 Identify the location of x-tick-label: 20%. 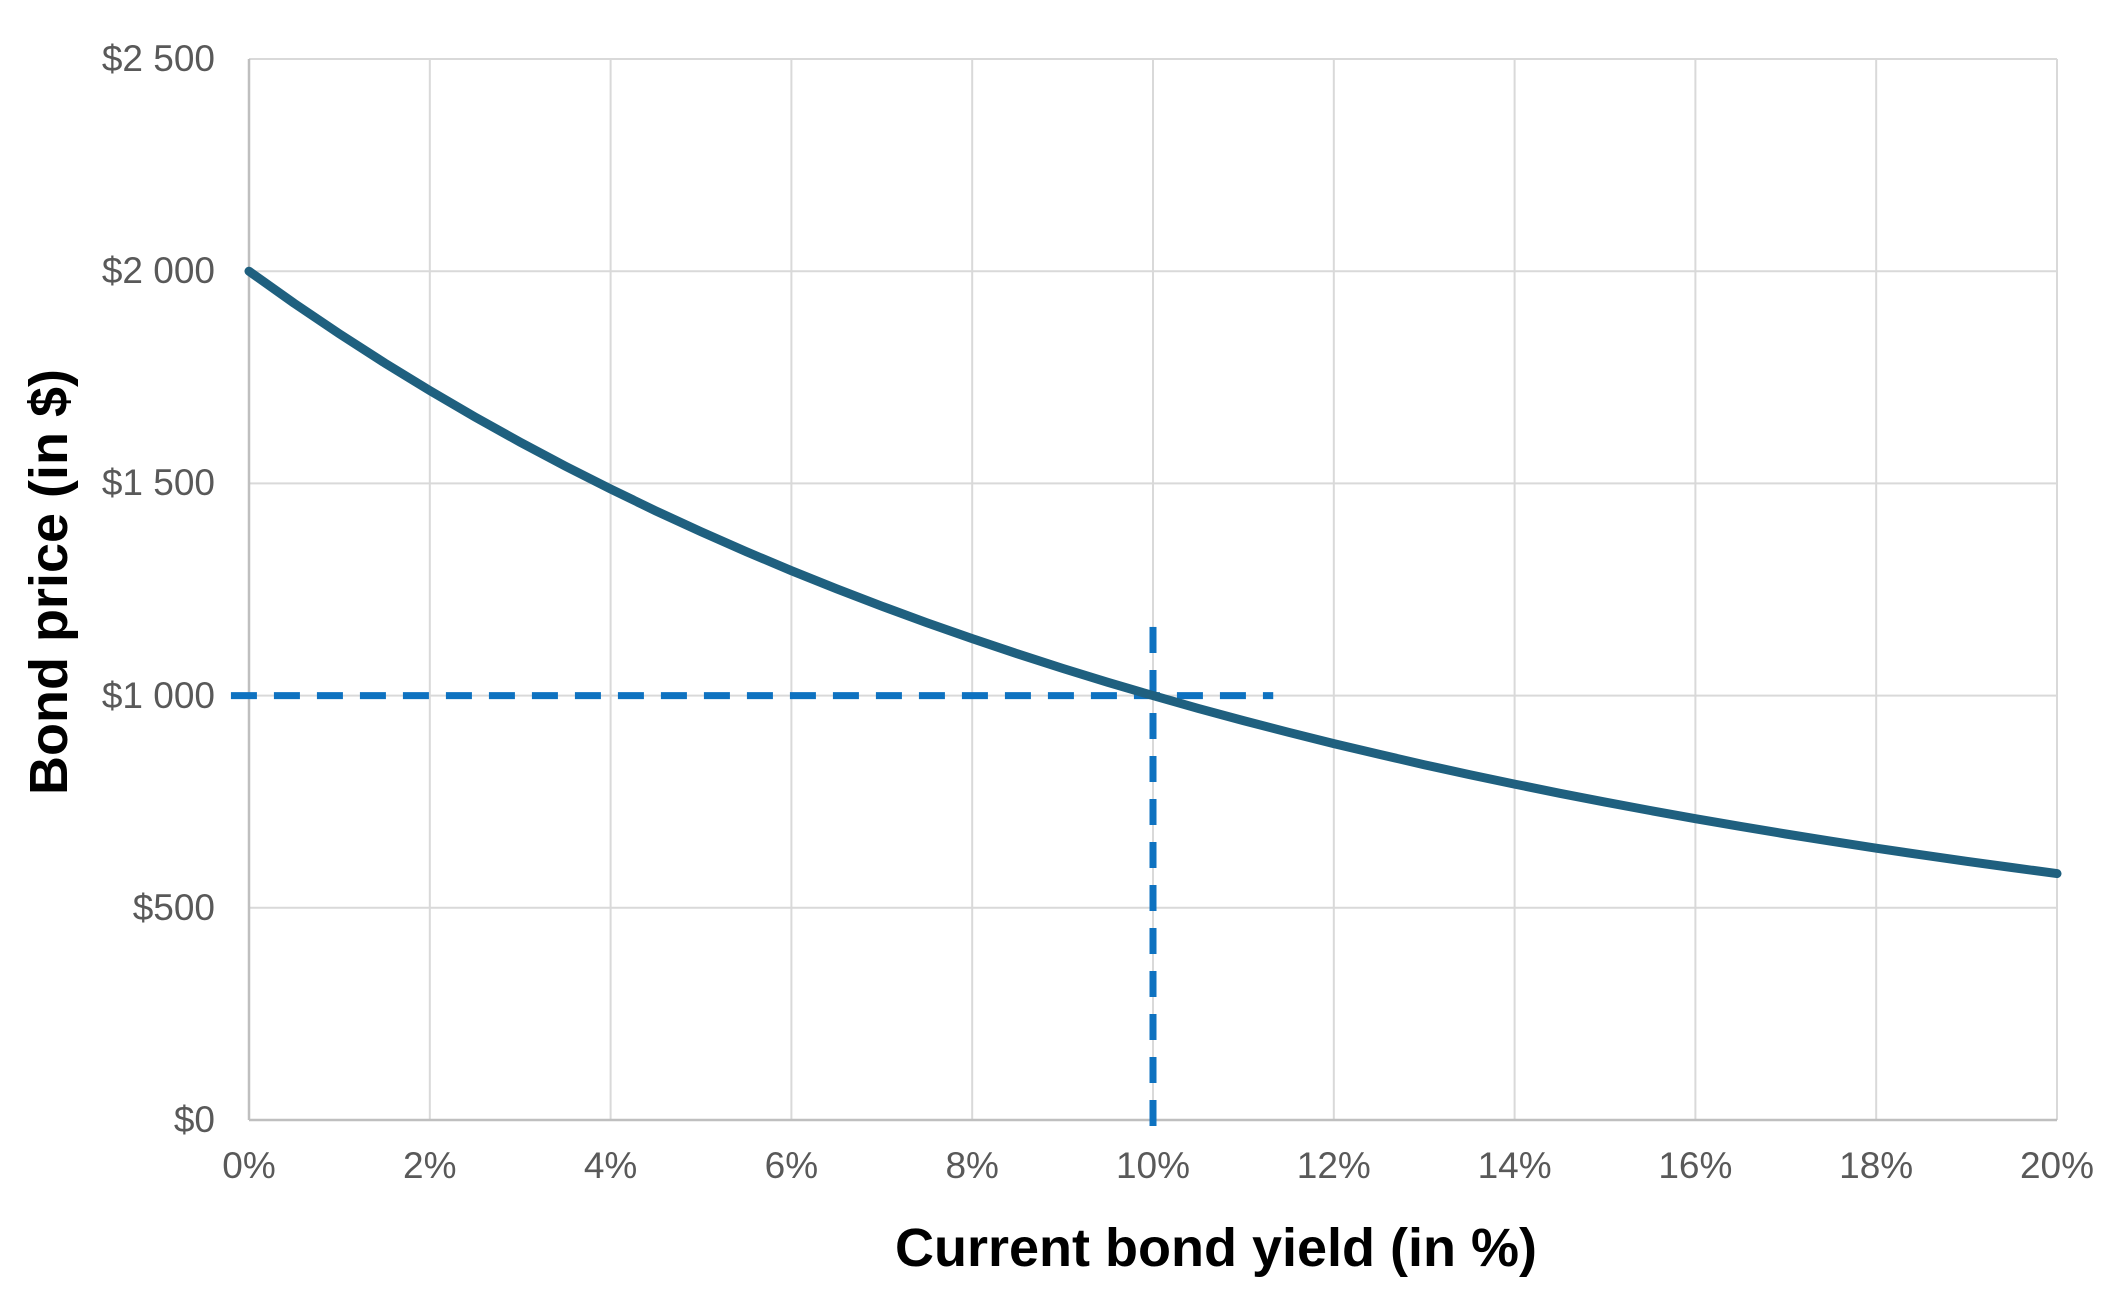
(2057, 1165).